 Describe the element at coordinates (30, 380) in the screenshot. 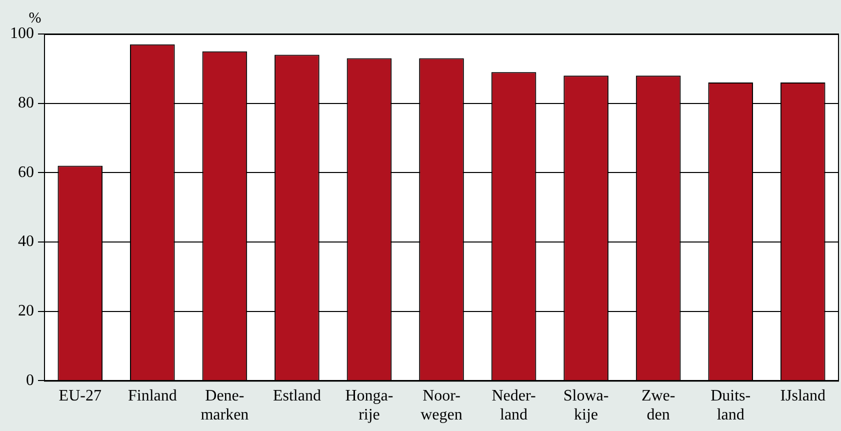

I see `y-tick-label: 0` at that location.